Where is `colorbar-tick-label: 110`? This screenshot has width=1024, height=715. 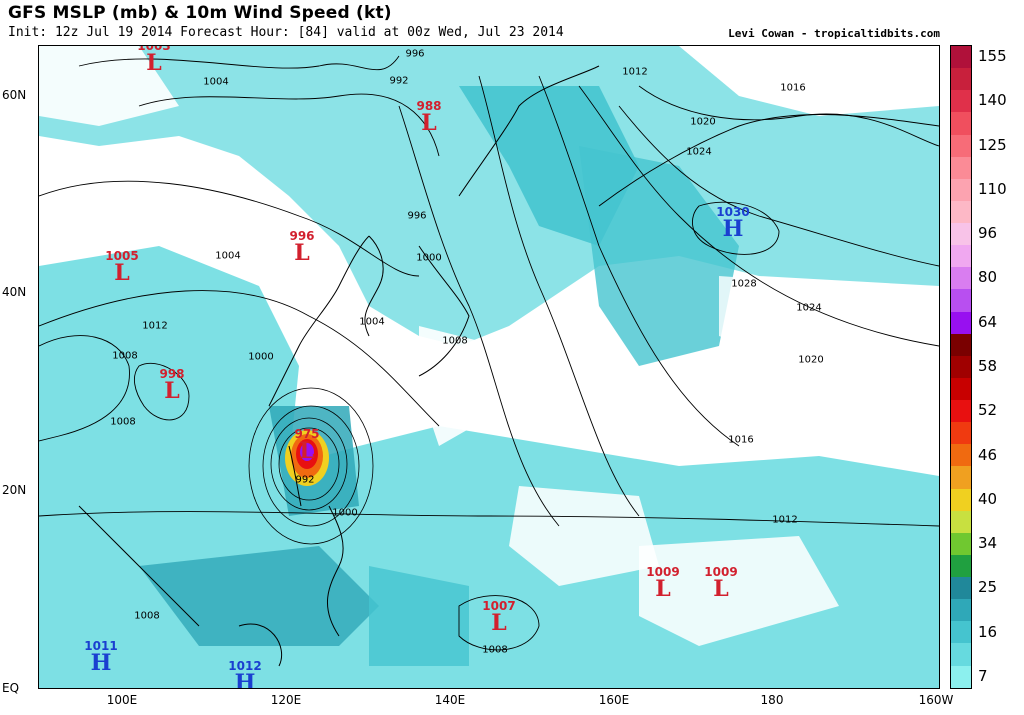 colorbar-tick-label: 110 is located at coordinates (992, 188).